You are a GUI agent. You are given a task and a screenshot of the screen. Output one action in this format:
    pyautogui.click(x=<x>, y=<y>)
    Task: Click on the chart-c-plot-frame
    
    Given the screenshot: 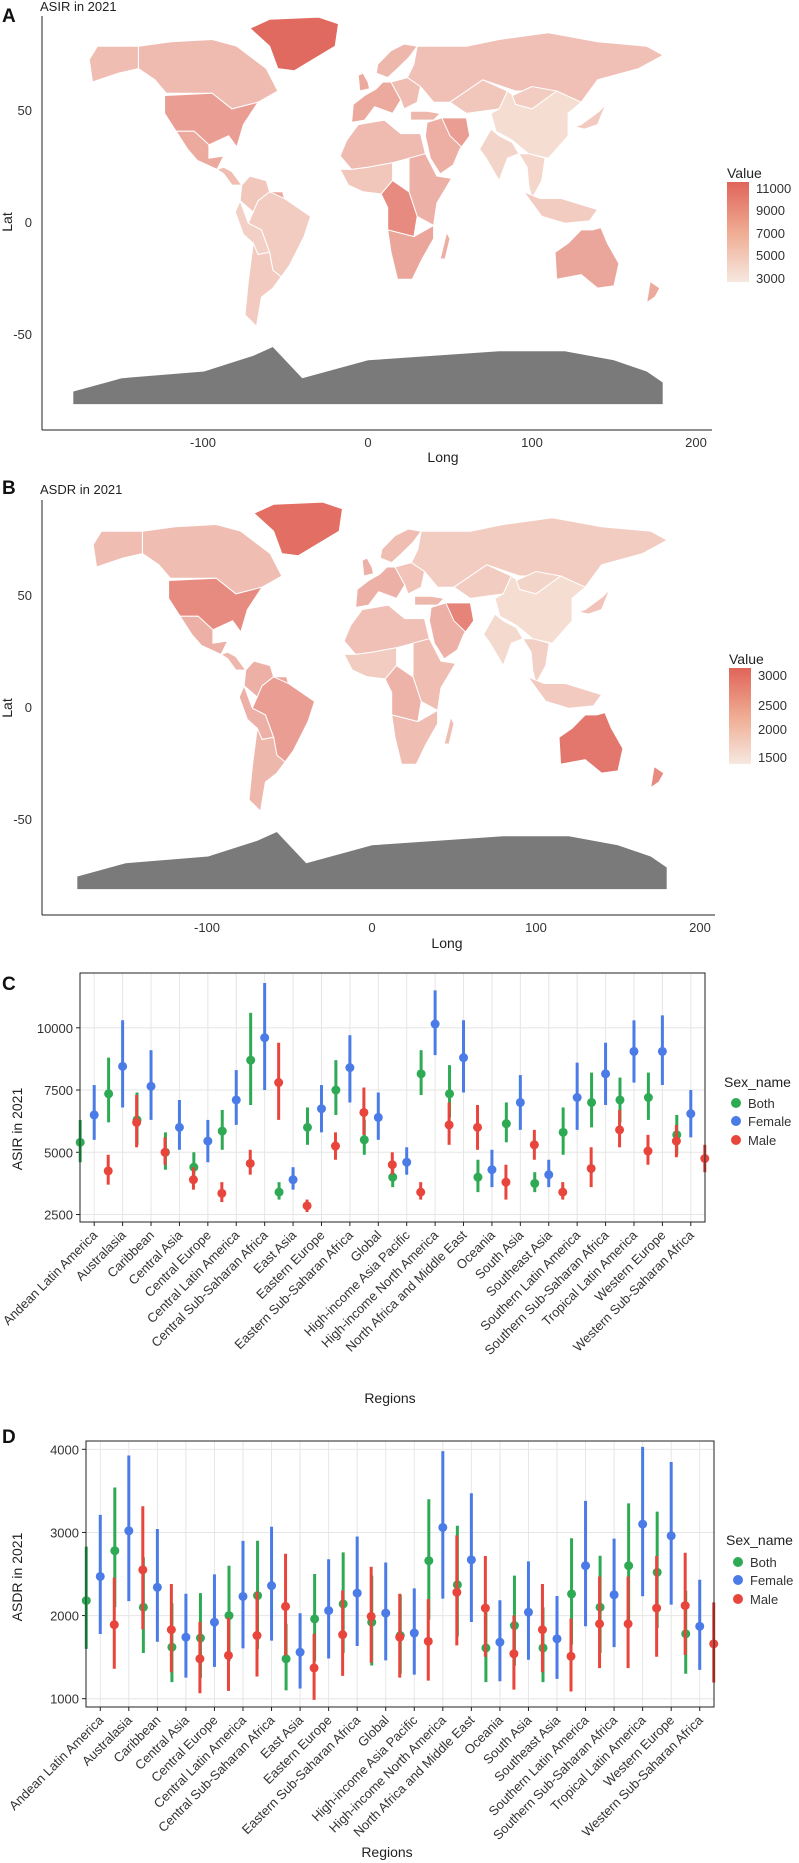 What is the action you would take?
    pyautogui.click(x=392, y=1097)
    